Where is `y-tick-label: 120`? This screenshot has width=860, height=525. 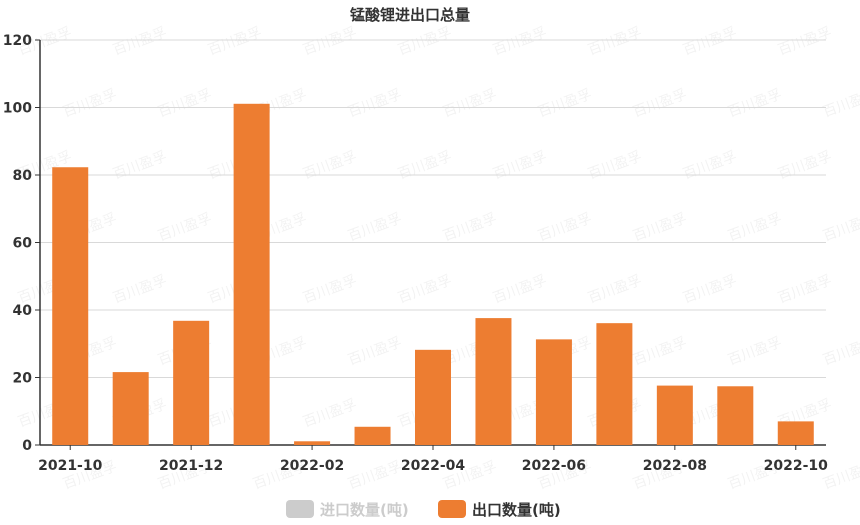 y-tick-label: 120 is located at coordinates (17, 41).